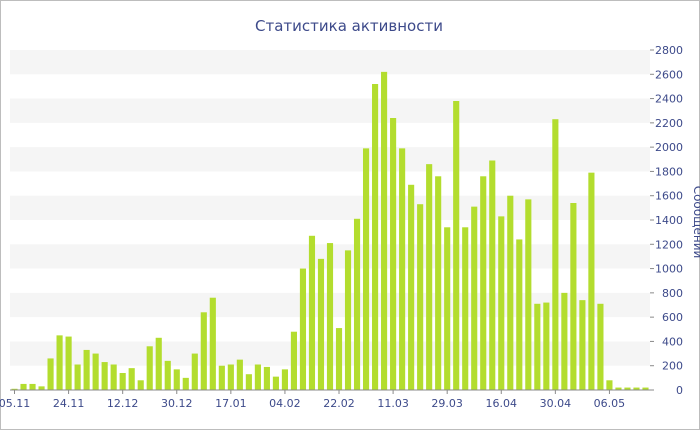  Describe the element at coordinates (669, 171) in the screenshot. I see `y-tick-label: 1800` at that location.